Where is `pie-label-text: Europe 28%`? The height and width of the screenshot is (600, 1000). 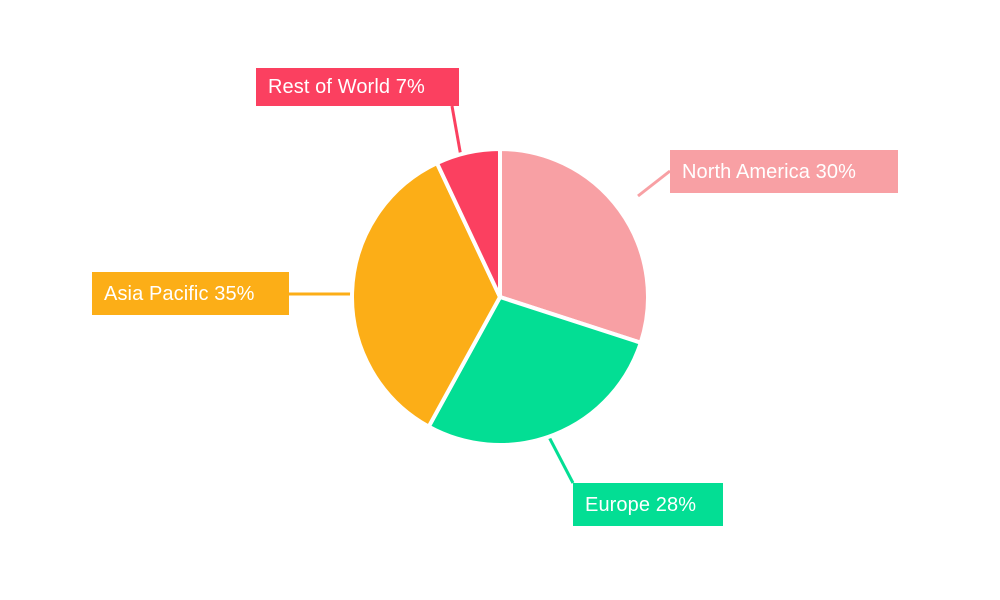
pie-label-text: Europe 28% is located at coordinates (641, 504).